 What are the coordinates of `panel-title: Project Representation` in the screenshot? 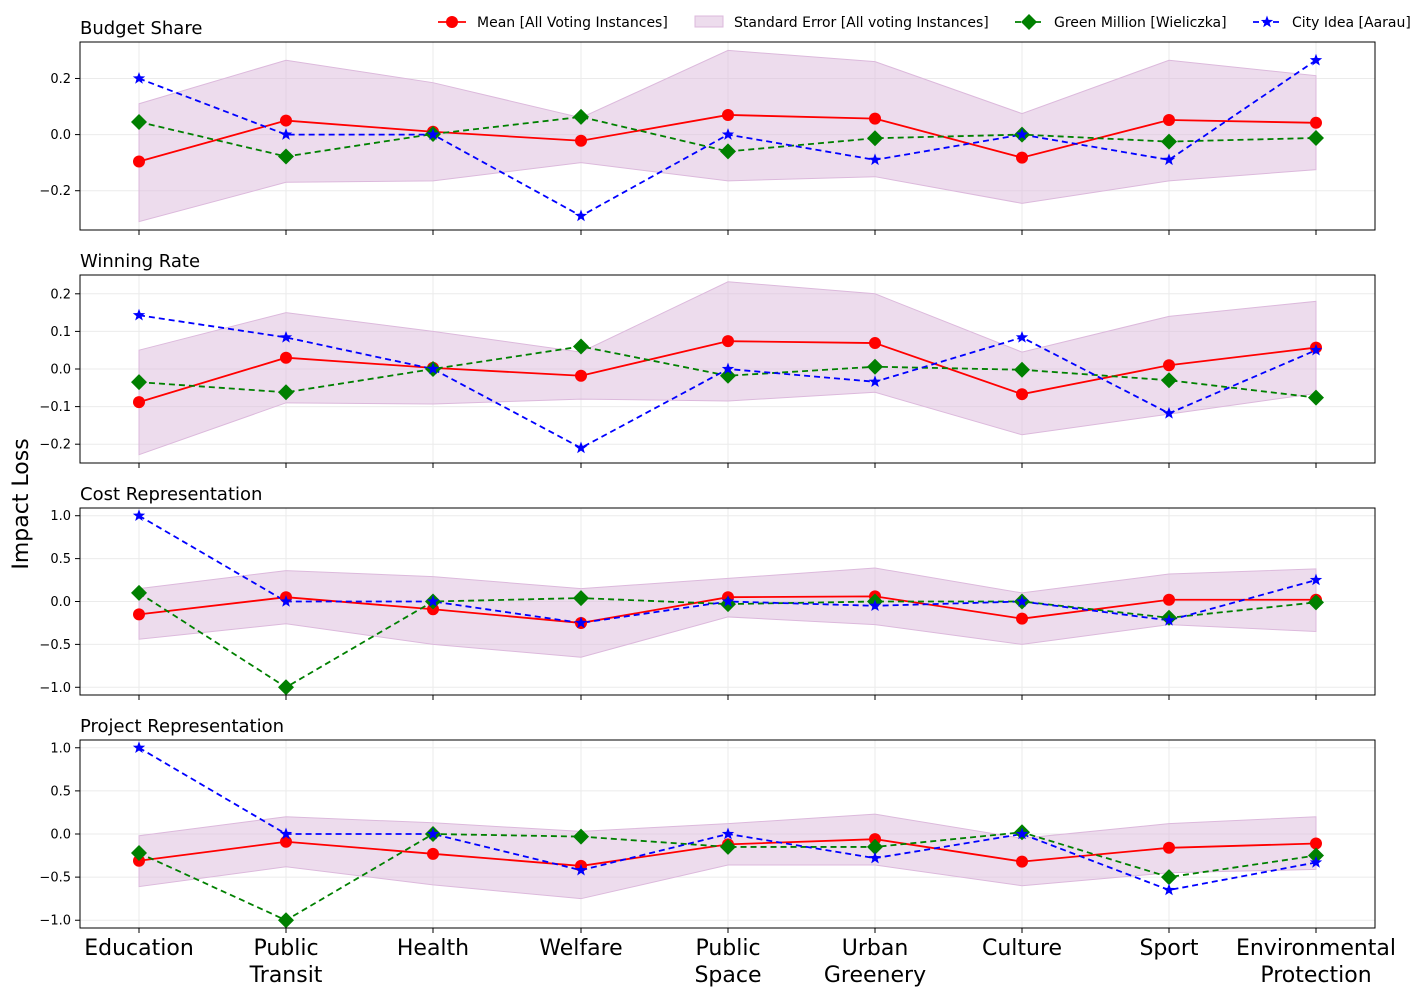 It's located at (182, 726).